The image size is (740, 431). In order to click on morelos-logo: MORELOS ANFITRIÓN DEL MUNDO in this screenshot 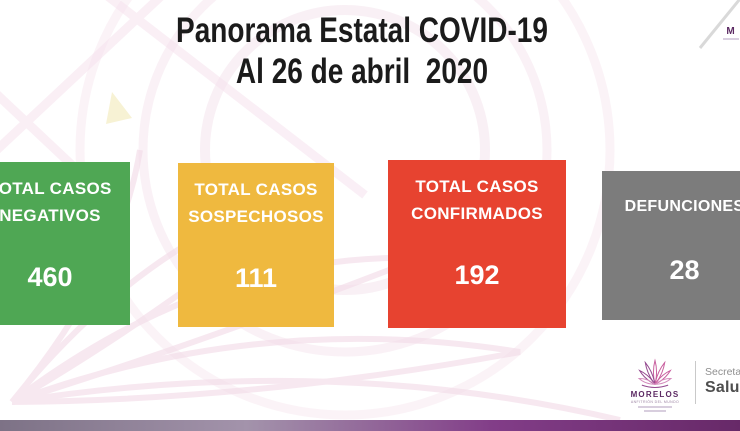, I will do `click(655, 383)`.